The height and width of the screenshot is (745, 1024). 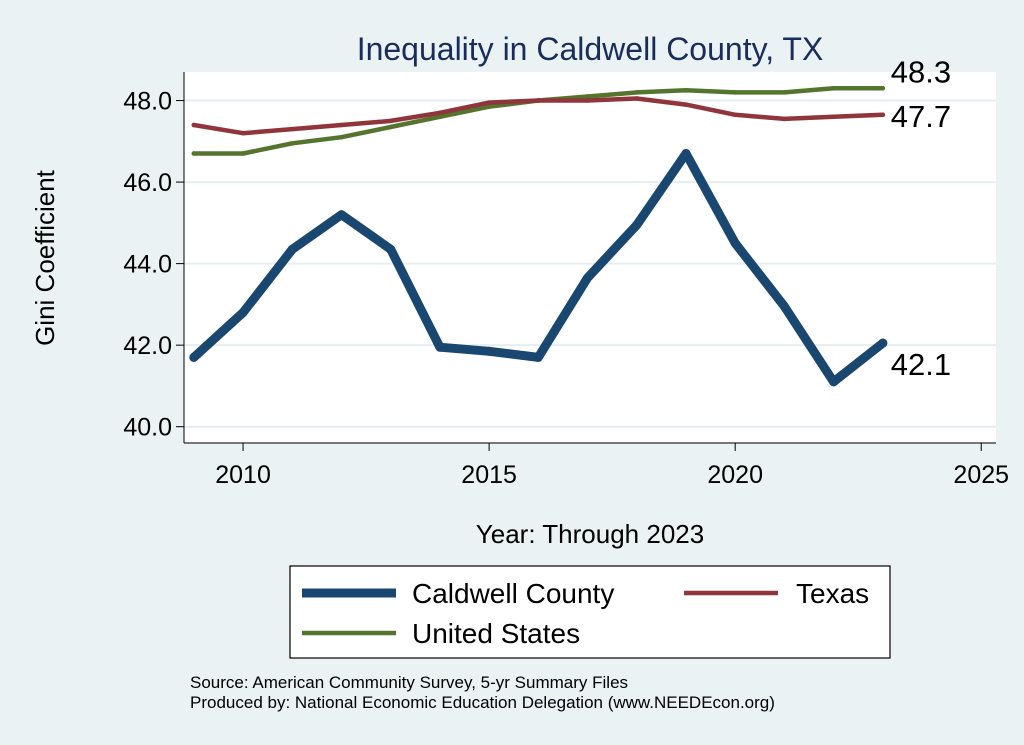 What do you see at coordinates (243, 475) in the screenshot?
I see `x-tick-label: 2010` at bounding box center [243, 475].